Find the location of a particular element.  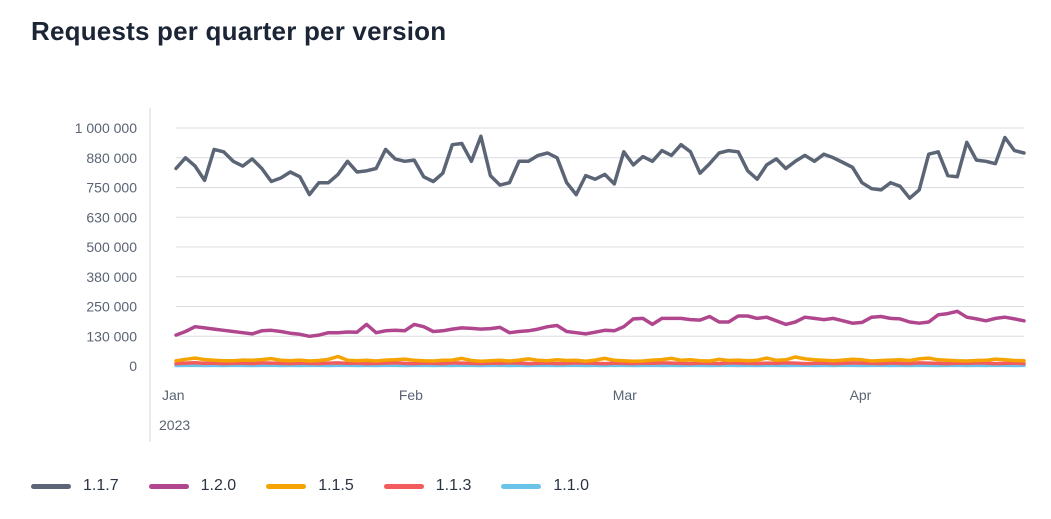

y-tick-label: 250 000 is located at coordinates (111, 307).